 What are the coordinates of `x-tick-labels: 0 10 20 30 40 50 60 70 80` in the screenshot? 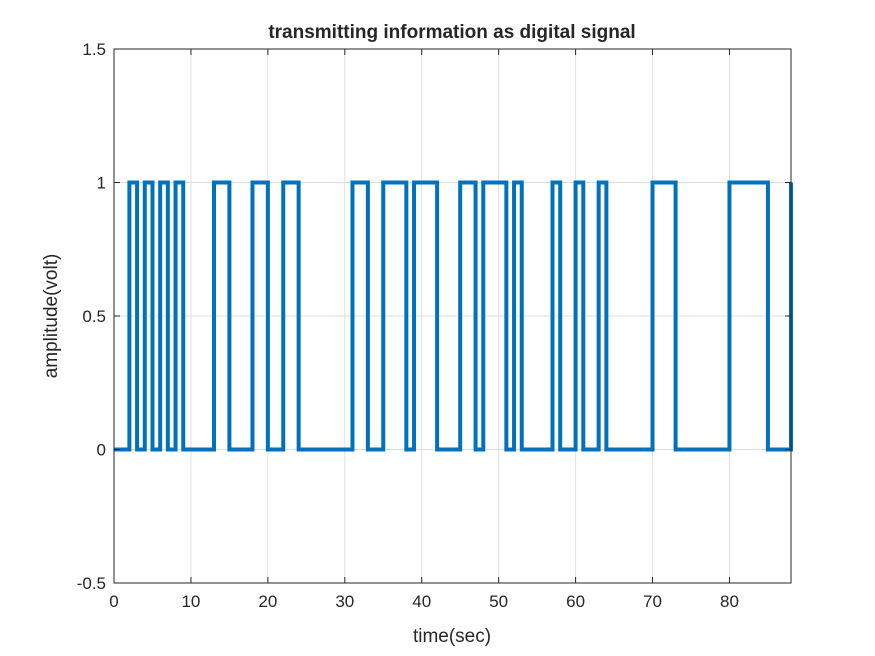 It's located at (424, 601).